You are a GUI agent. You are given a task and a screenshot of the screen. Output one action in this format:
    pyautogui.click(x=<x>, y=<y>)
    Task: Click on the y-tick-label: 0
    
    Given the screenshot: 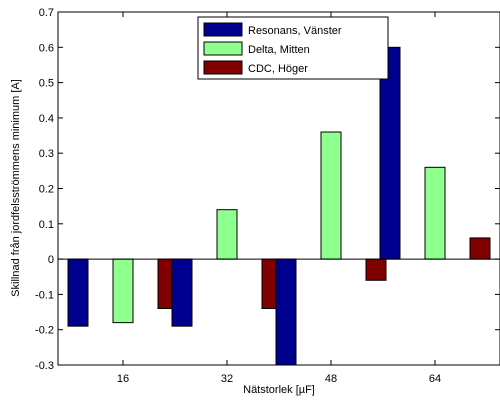 What is the action you would take?
    pyautogui.click(x=51, y=260)
    